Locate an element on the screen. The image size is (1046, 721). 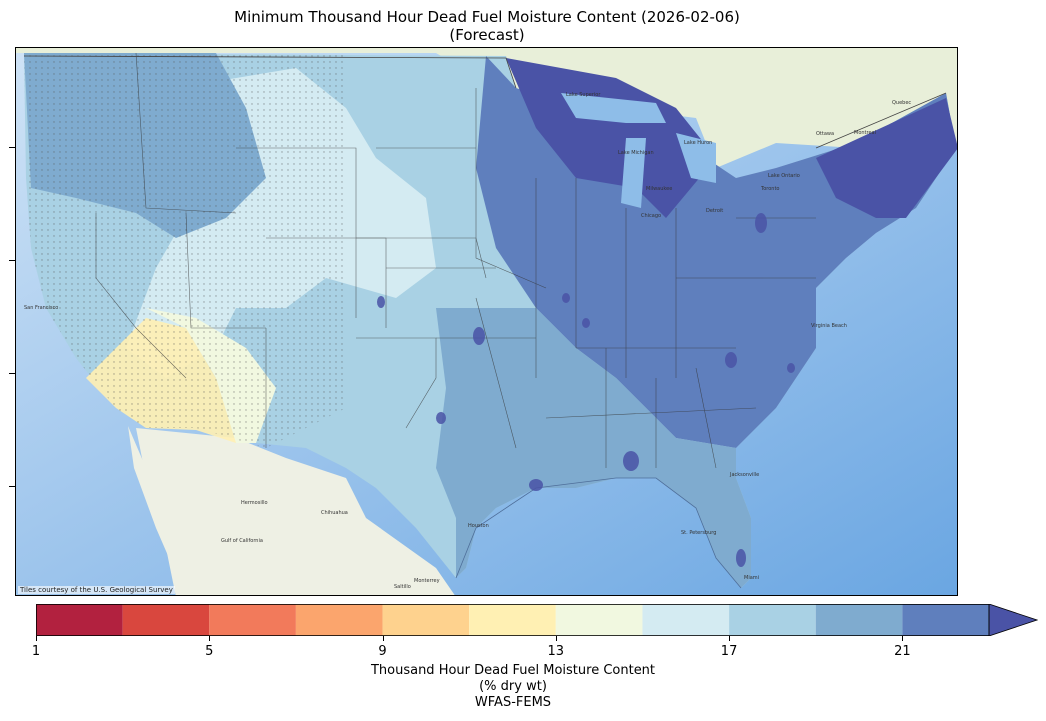
baja-peninsula is located at coordinates (167, 510).